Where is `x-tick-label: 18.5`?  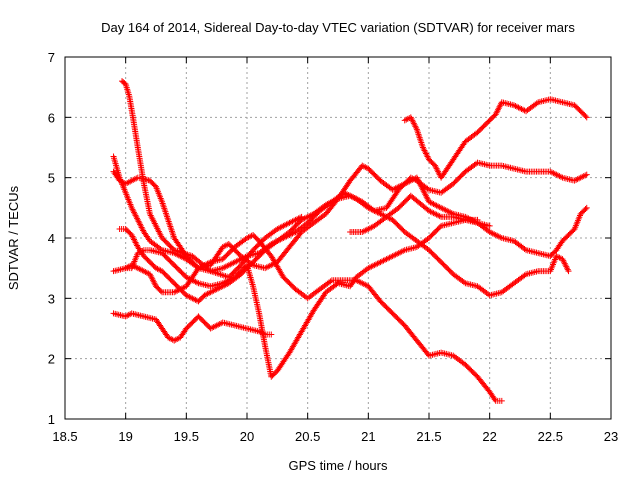
x-tick-label: 18.5 is located at coordinates (64, 436).